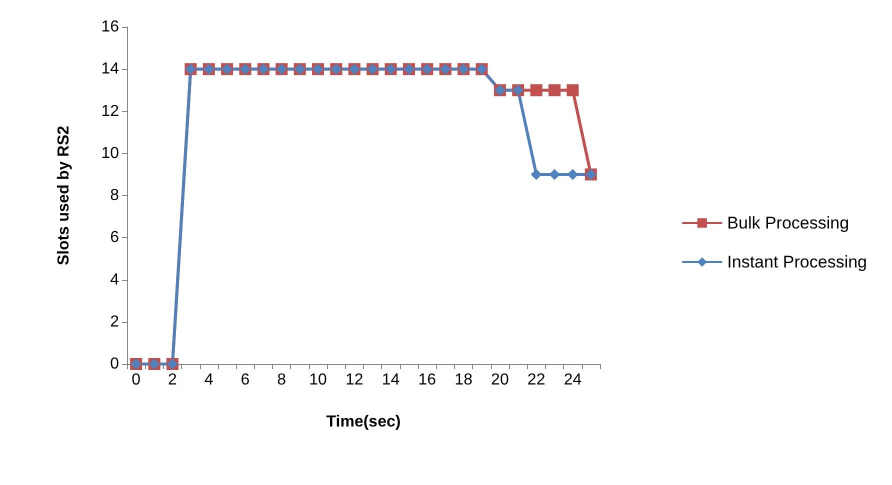 The image size is (892, 485). What do you see at coordinates (536, 380) in the screenshot?
I see `x-tick-label: 22` at bounding box center [536, 380].